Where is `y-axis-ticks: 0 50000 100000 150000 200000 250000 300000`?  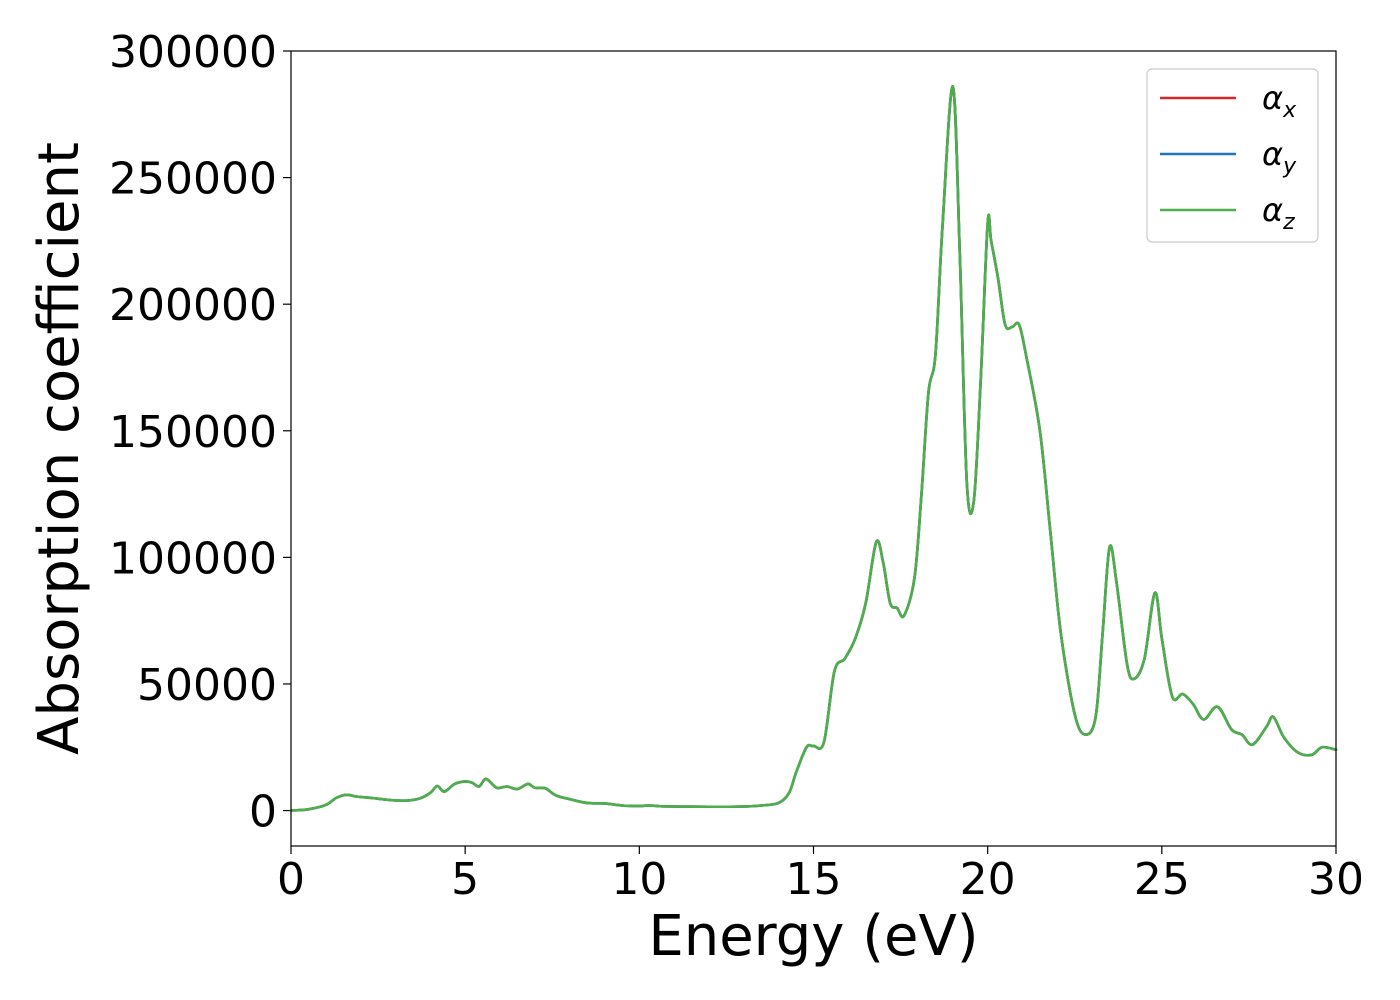 y-axis-ticks: 0 50000 100000 150000 200000 250000 300000 is located at coordinates (200, 432).